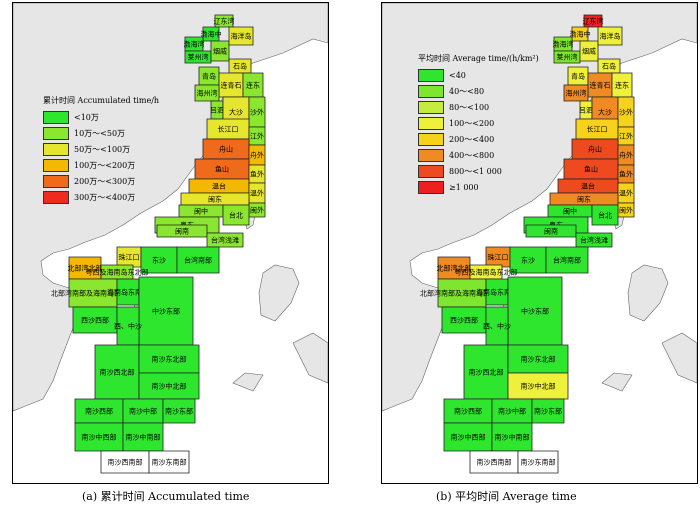 This screenshot has width=700, height=507. I want to click on region-label: 连东, so click(622, 85).